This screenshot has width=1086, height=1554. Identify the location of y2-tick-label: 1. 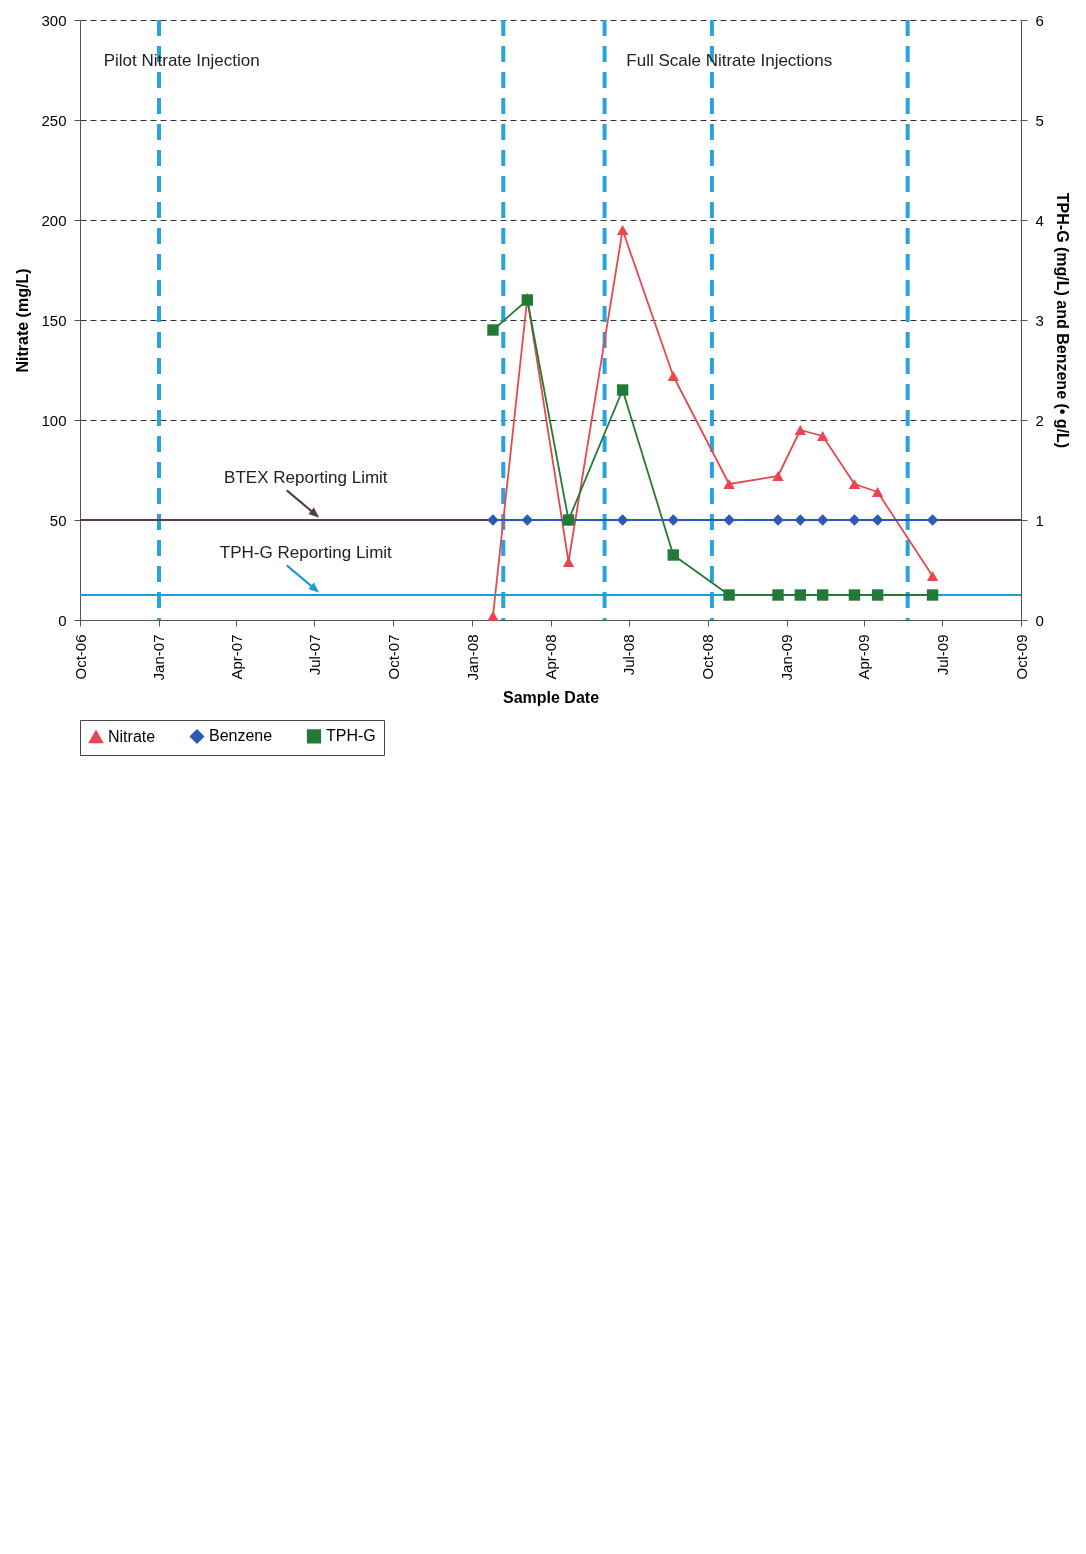
(1039, 520).